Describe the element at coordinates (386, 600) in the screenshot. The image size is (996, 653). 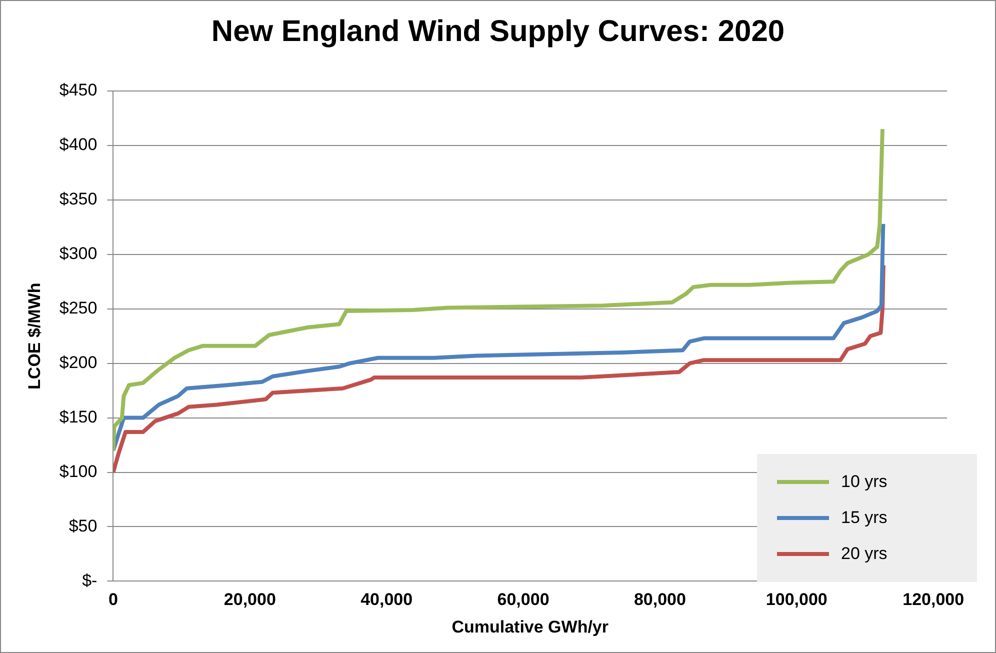
I see `x-tick-label: 40,000` at that location.